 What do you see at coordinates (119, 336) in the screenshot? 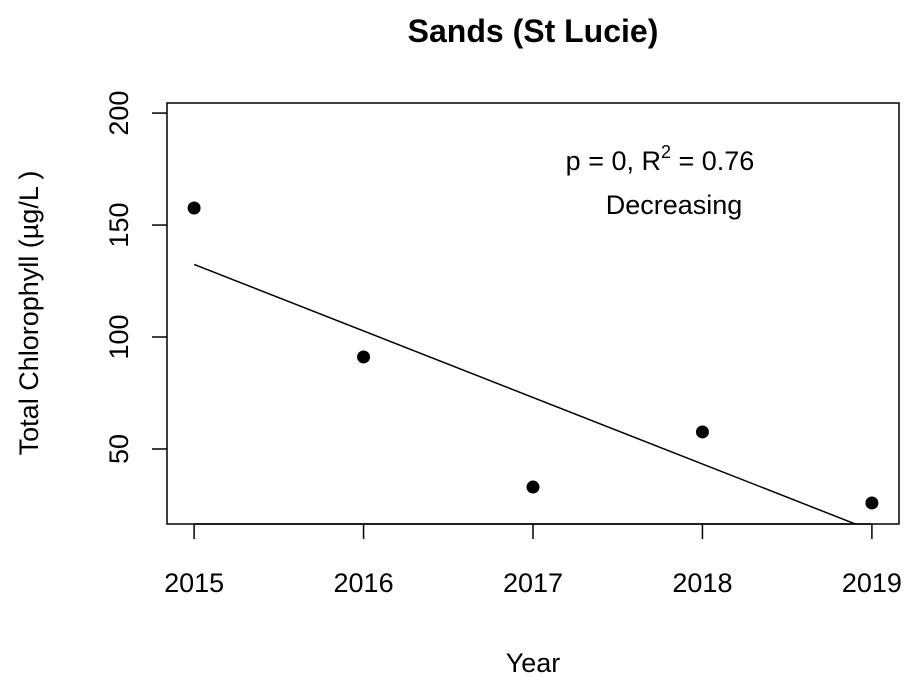
I see `y-tick-label: 100` at bounding box center [119, 336].